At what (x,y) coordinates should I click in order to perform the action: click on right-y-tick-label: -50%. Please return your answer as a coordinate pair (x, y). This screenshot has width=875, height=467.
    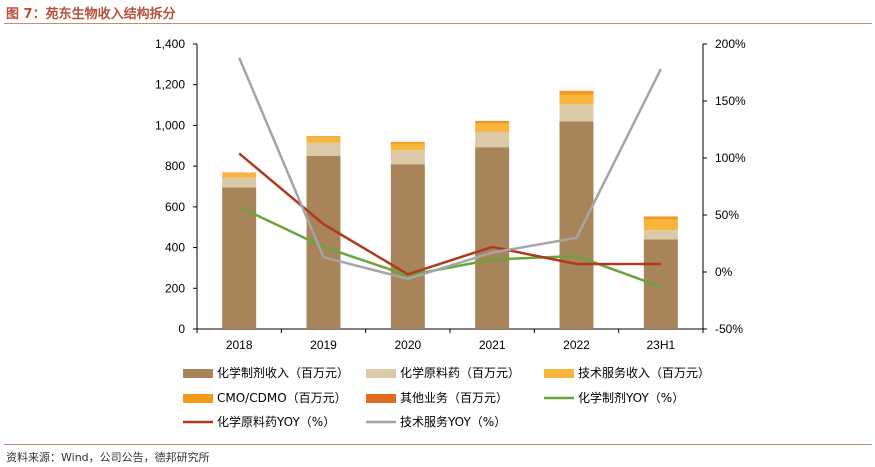
    Looking at the image, I should click on (729, 329).